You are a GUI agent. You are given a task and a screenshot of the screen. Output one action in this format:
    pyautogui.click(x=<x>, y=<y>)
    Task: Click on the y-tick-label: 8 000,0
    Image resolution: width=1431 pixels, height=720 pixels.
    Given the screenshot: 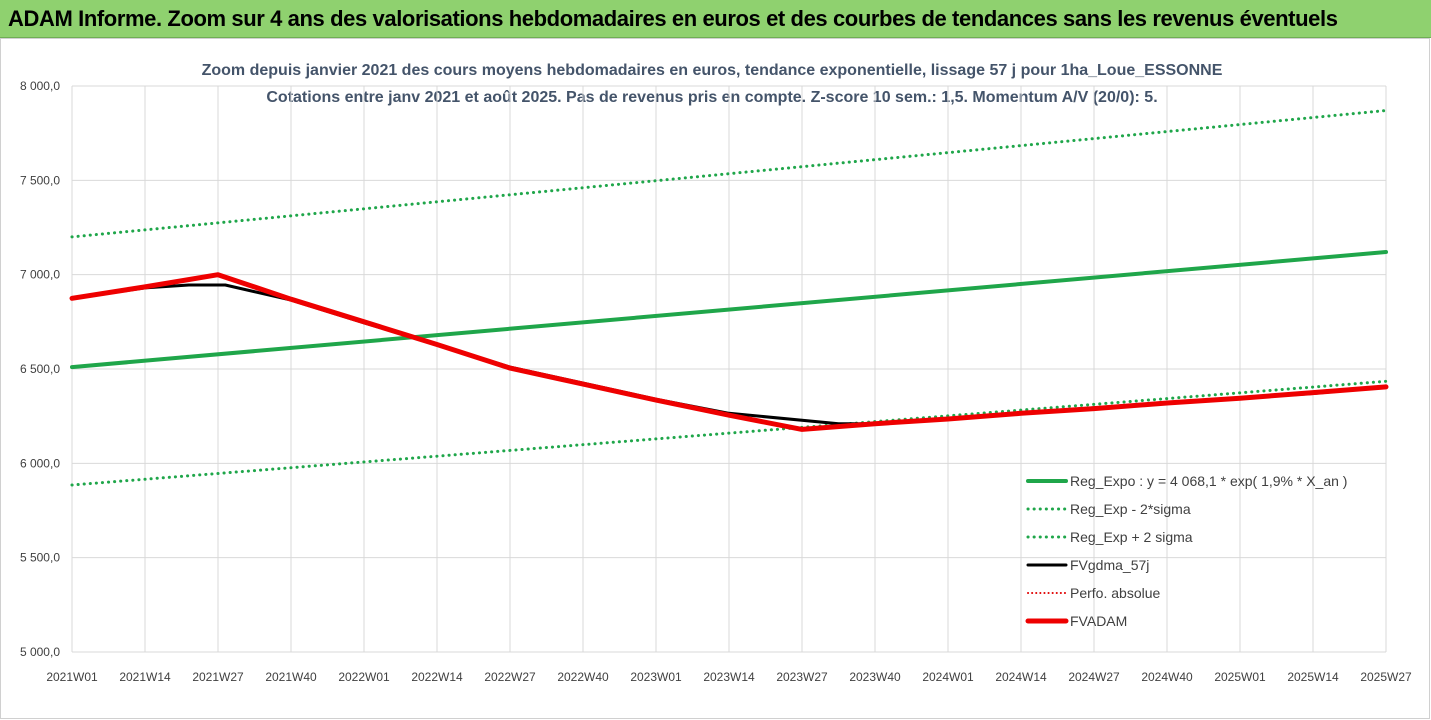 What is the action you would take?
    pyautogui.click(x=40, y=86)
    